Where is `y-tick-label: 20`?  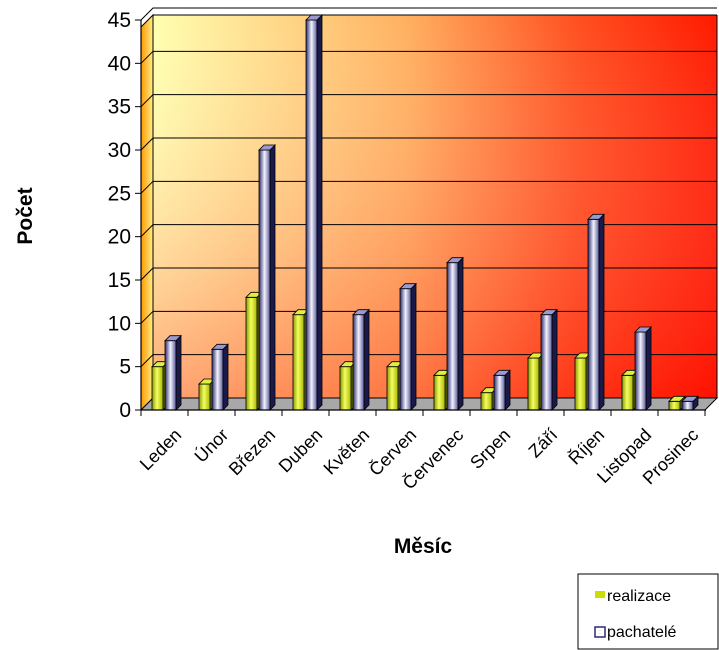 y-tick-label: 20 is located at coordinates (119, 237).